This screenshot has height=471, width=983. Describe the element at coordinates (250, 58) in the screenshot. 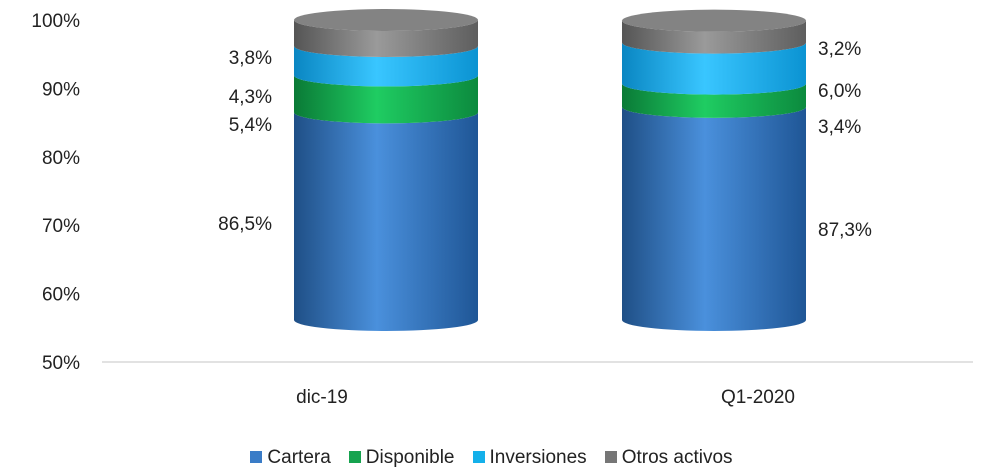

I see `data-label: 3,8%` at that location.